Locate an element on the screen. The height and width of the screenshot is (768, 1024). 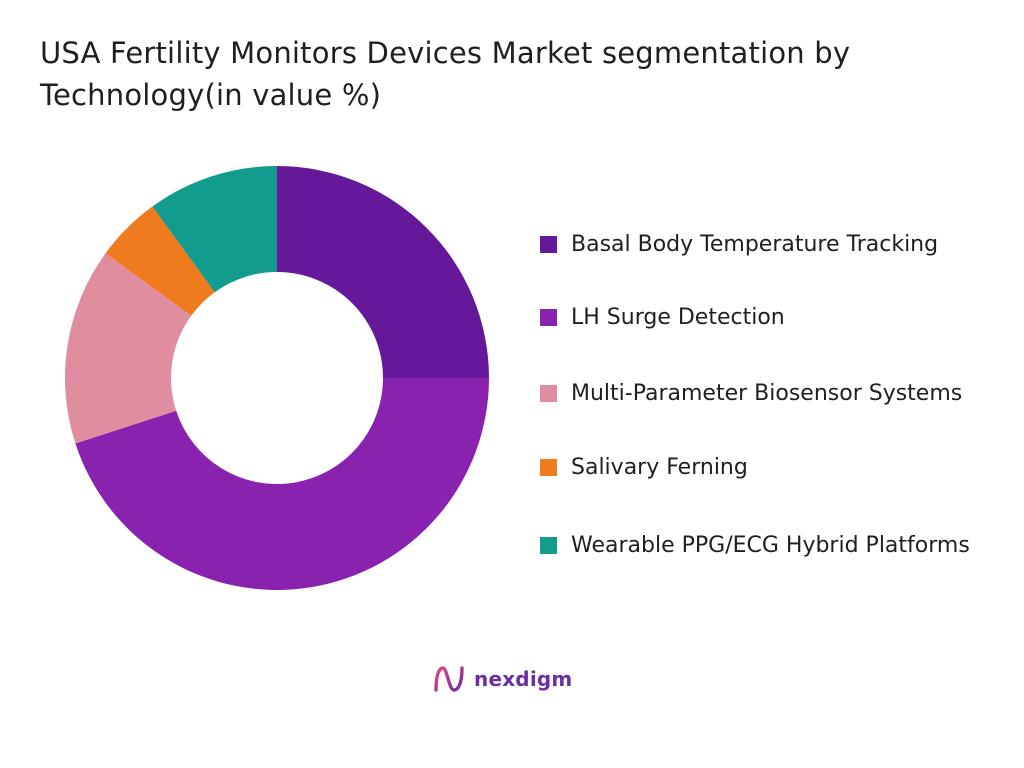
brand-name: nexdigm is located at coordinates (523, 679).